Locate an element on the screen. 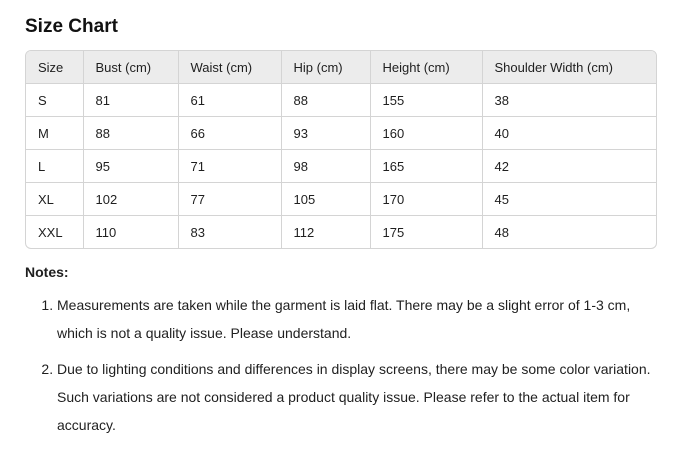 The height and width of the screenshot is (453, 677). table-row: M 88 66 93 160 40 is located at coordinates (341, 133).